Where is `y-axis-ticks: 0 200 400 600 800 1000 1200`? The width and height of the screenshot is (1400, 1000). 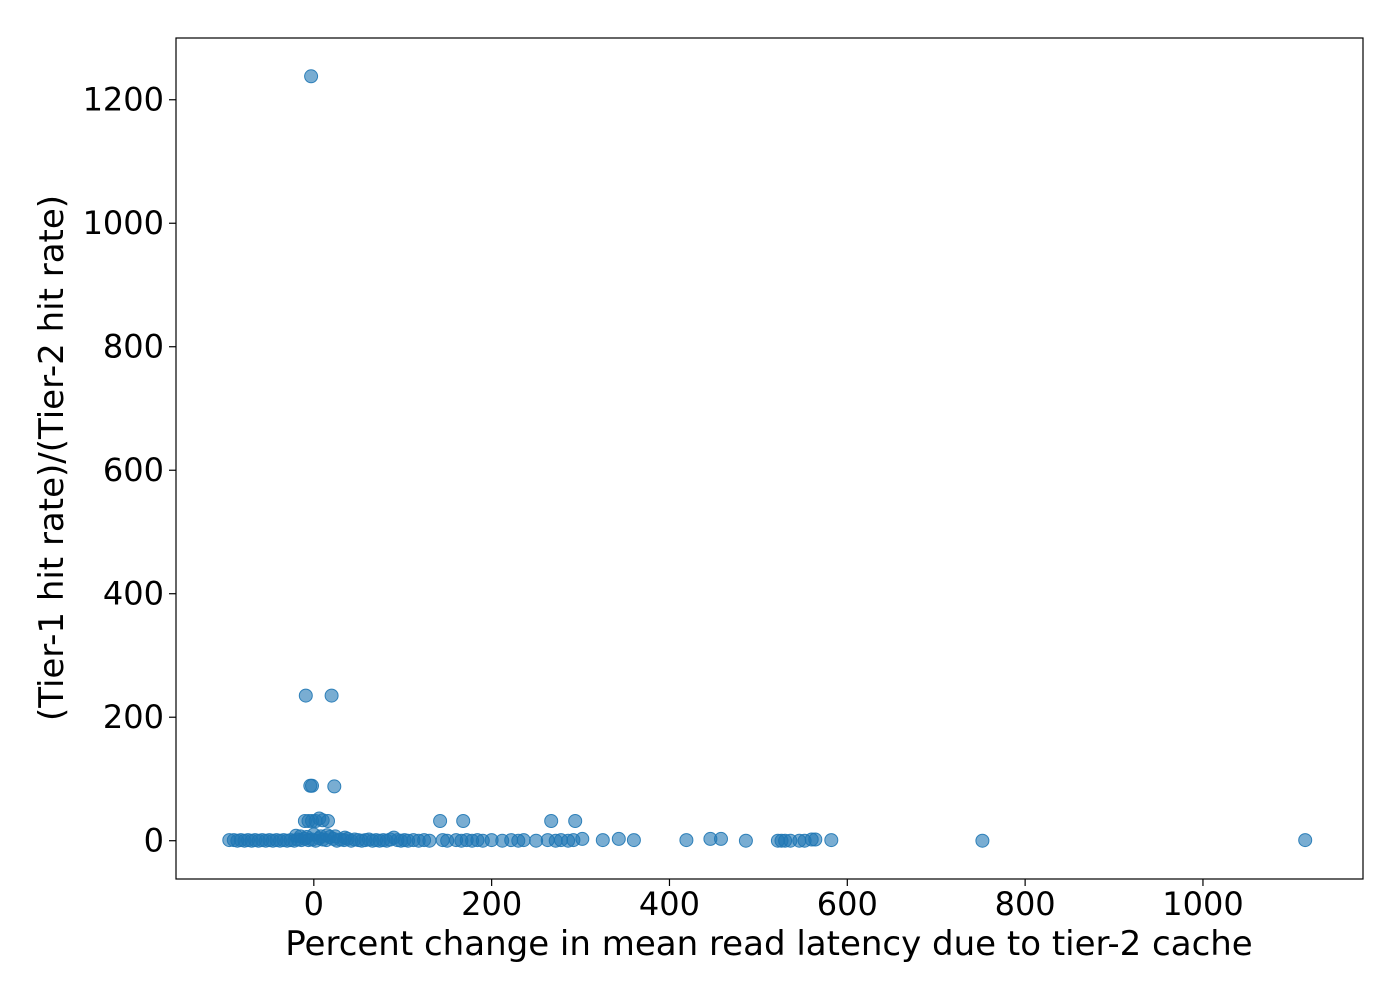 y-axis-ticks: 0 200 400 600 800 1000 1200 is located at coordinates (129, 470).